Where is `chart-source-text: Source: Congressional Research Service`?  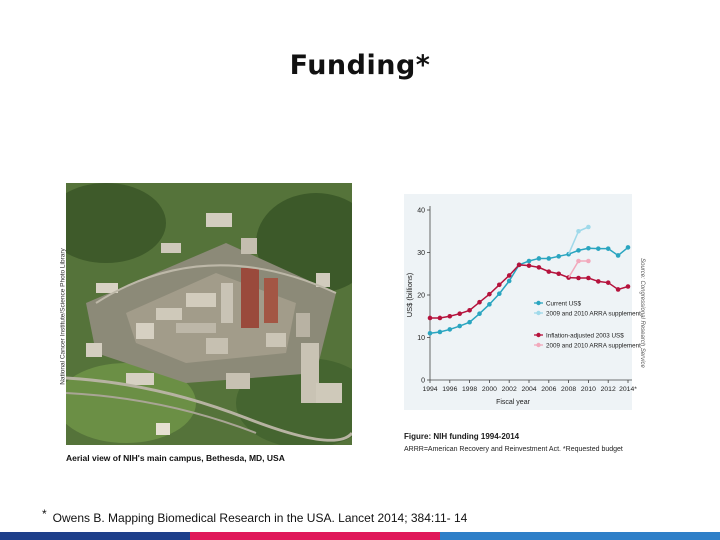 chart-source-text: Source: Congressional Research Service is located at coordinates (642, 313).